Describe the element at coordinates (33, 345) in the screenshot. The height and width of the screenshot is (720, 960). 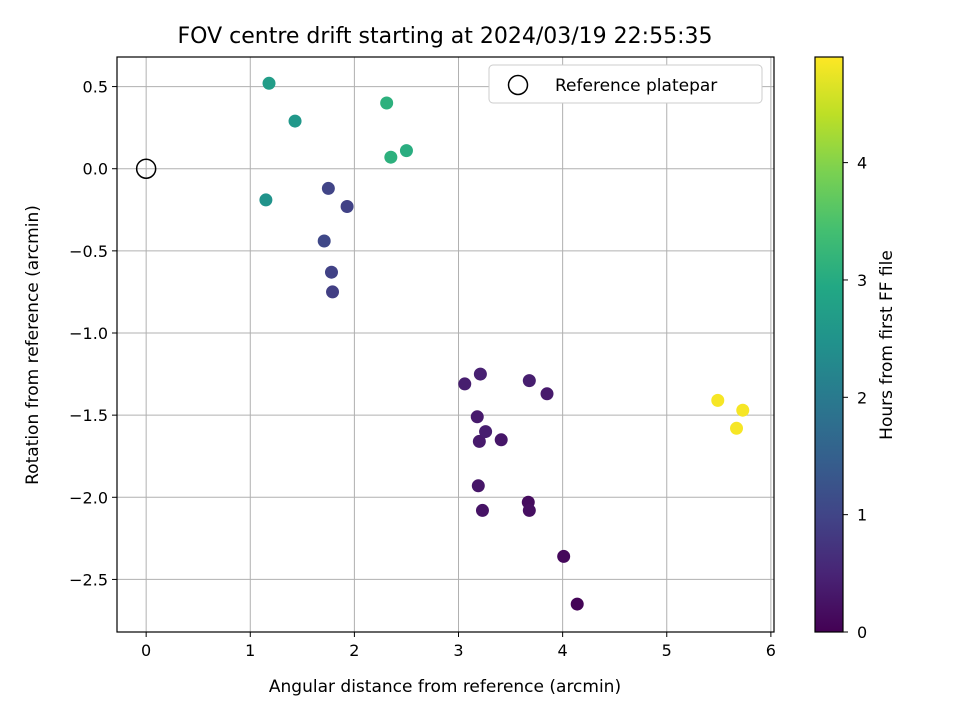
I see `y-axis-label: Rotation from reference (arcmin)` at that location.